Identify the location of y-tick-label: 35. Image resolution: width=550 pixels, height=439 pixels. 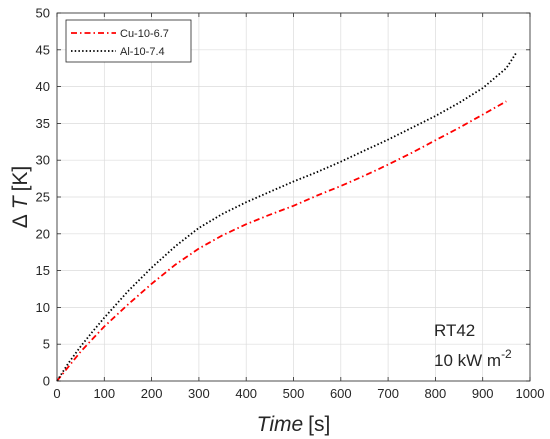
(43, 123).